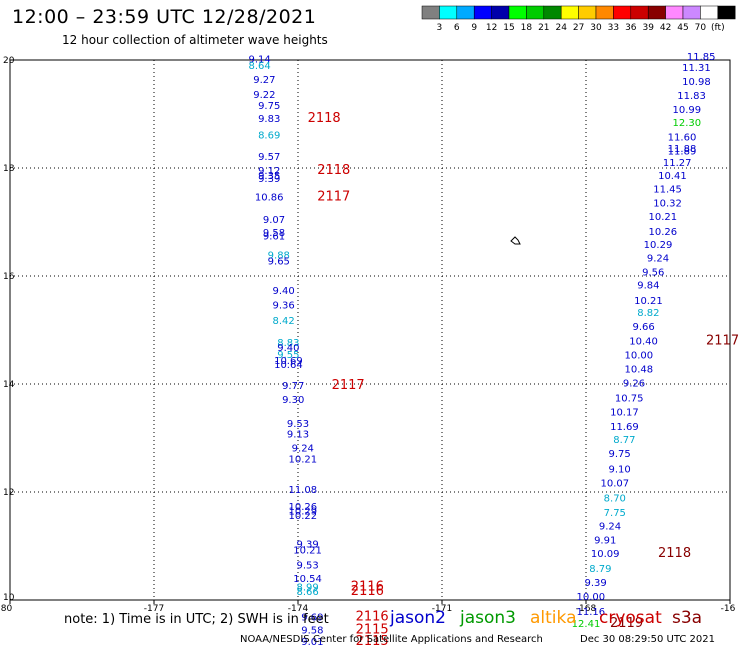 The height and width of the screenshot is (650, 740). What do you see at coordinates (631, 28) in the screenshot?
I see `colorbar-label: 36` at bounding box center [631, 28].